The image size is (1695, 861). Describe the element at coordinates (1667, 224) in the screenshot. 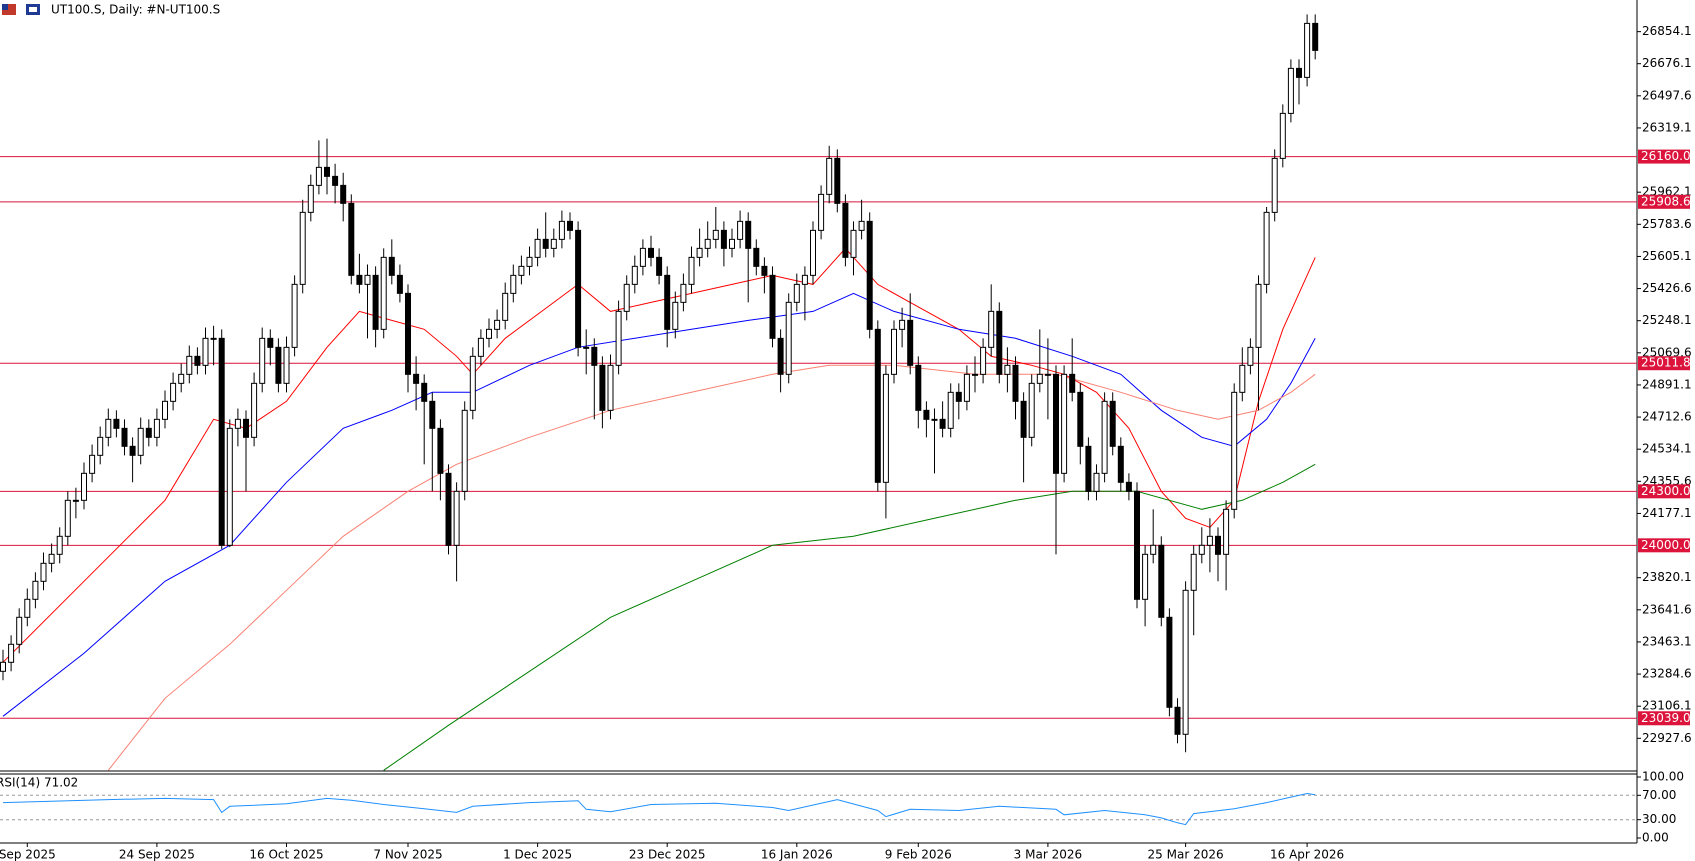

I see `y-tick-label: 25783.6` at that location.